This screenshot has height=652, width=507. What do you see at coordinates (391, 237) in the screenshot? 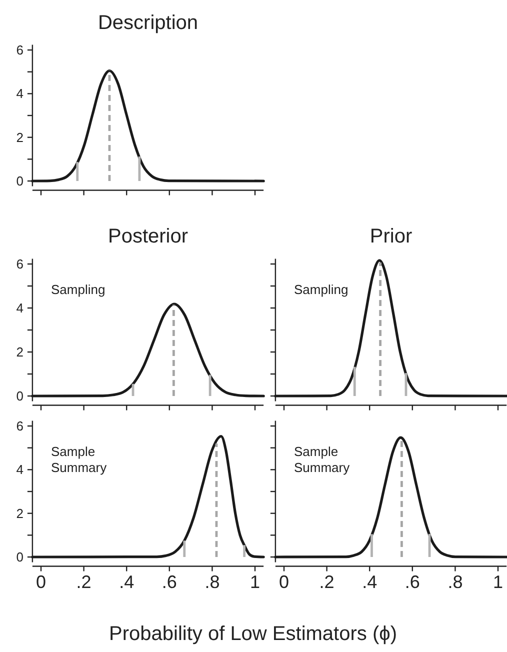
I see `chart-title: Prior` at bounding box center [391, 237].